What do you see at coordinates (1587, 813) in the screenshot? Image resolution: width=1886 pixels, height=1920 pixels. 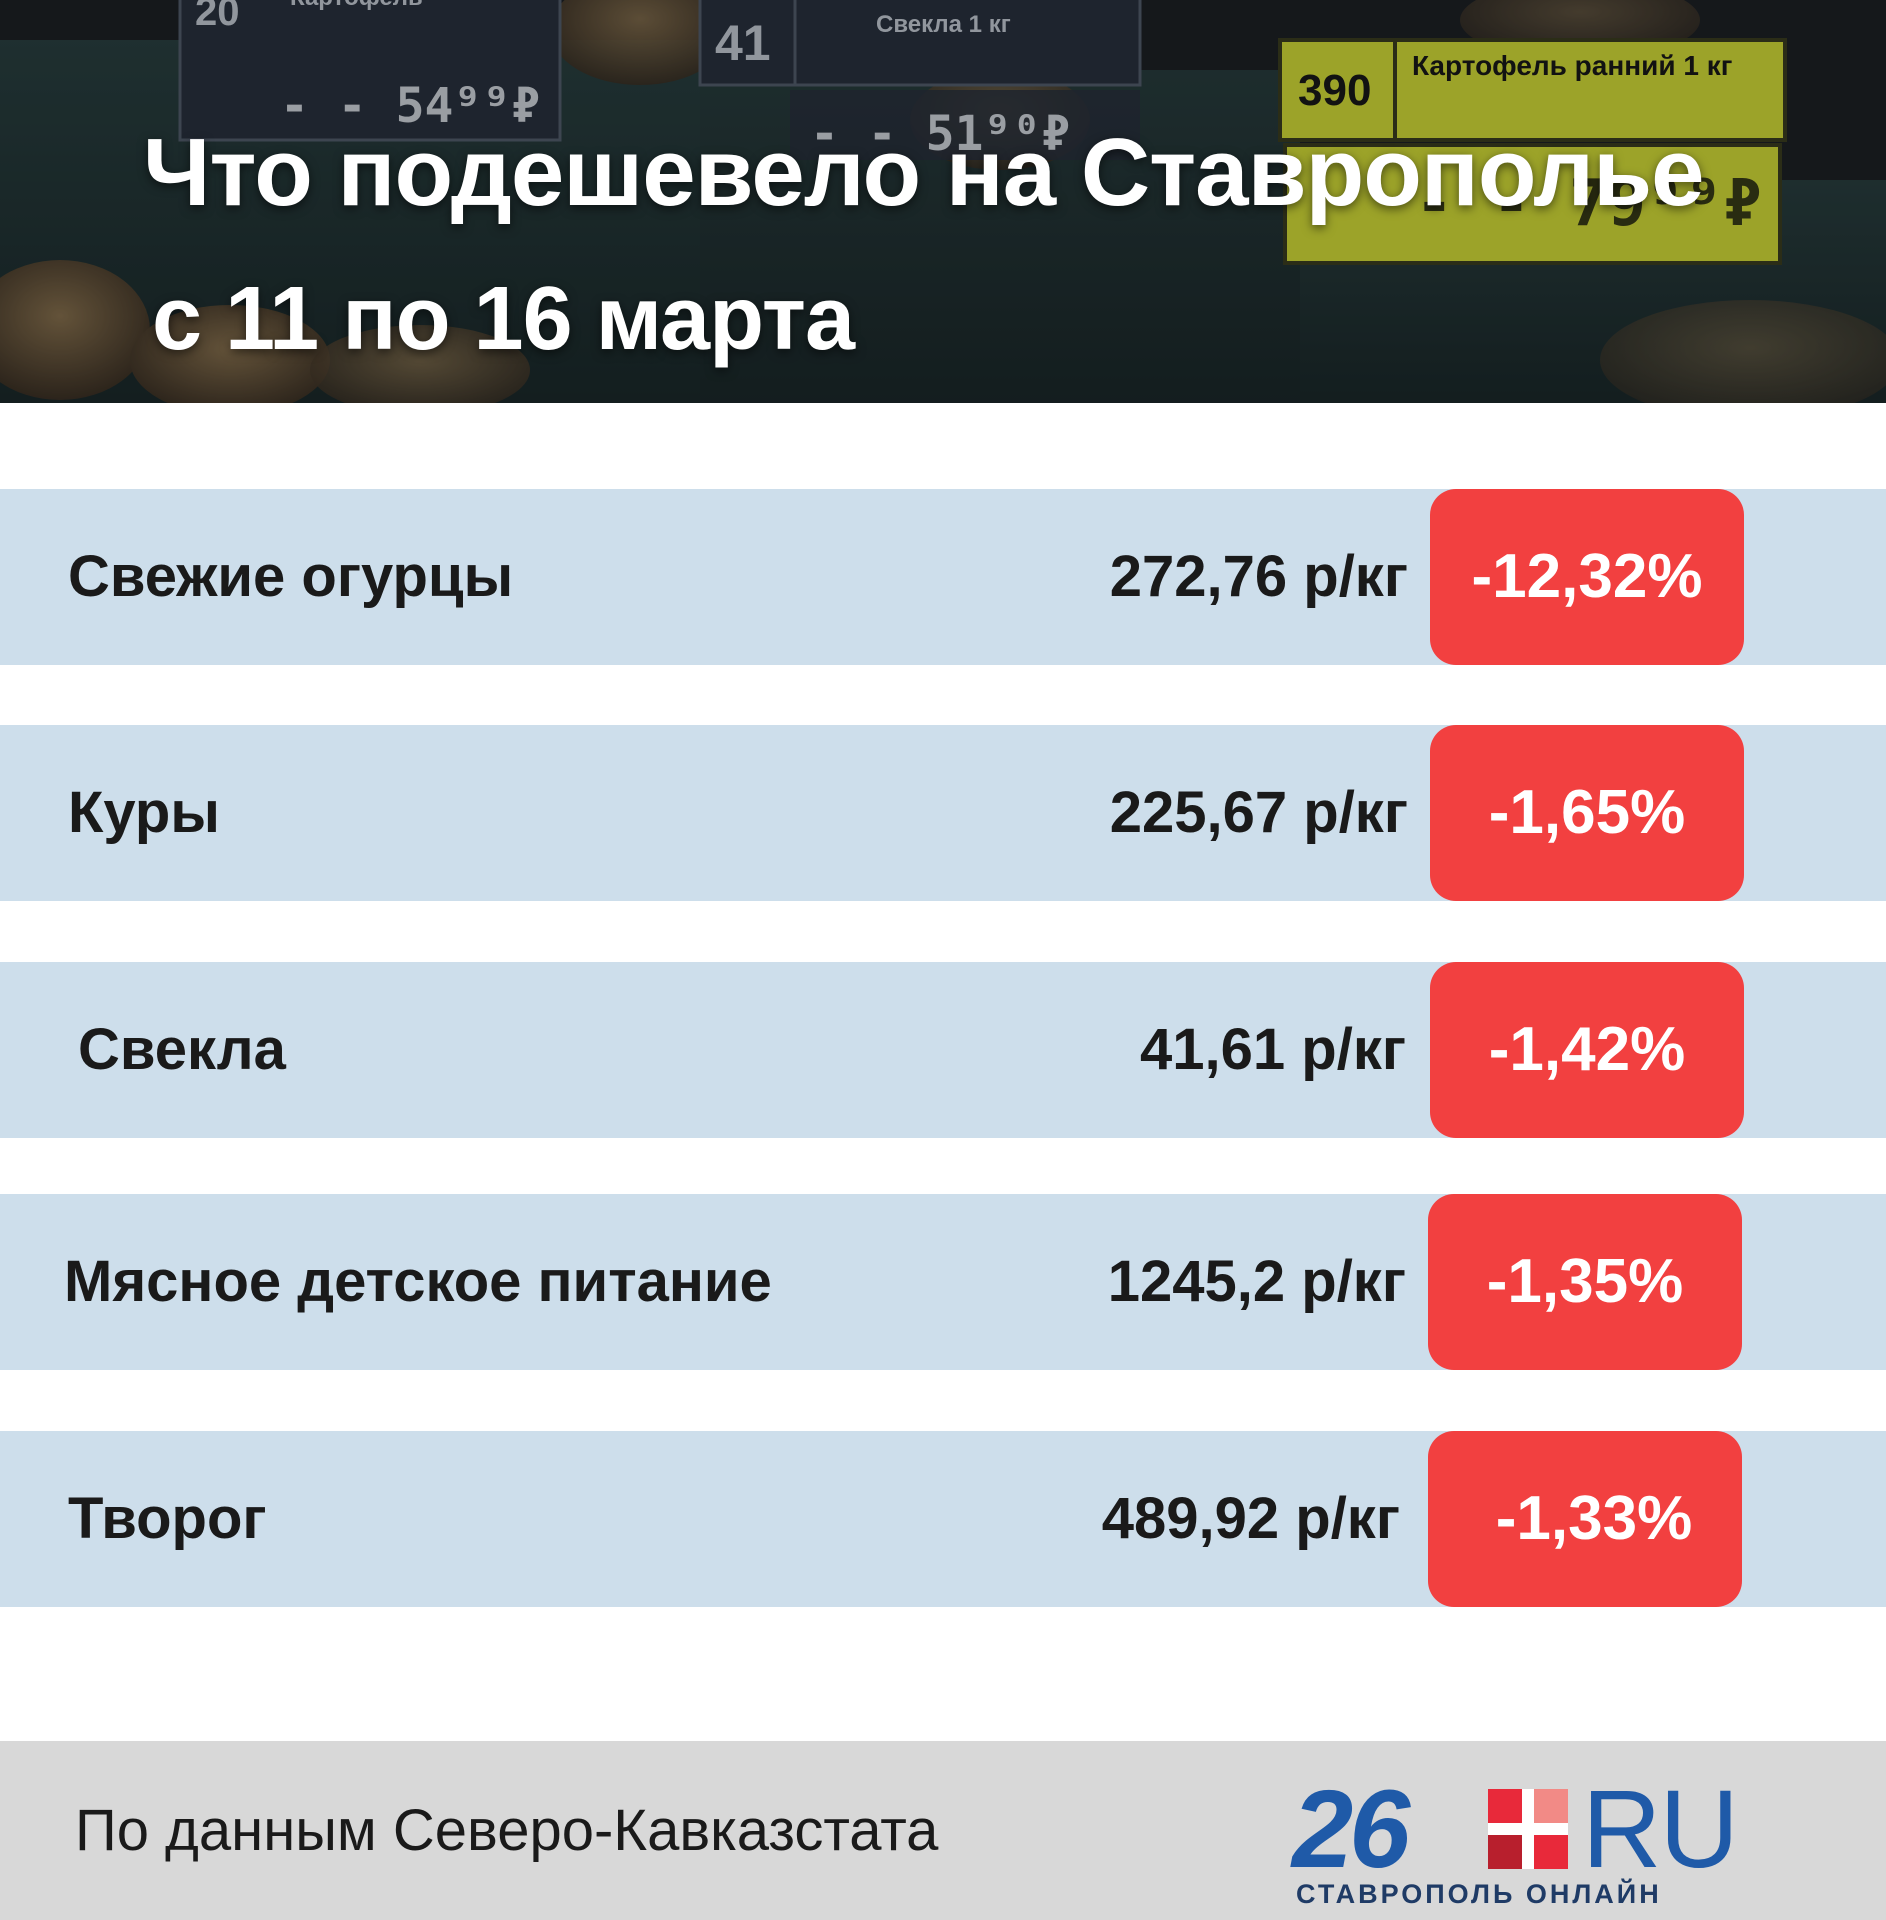 I see `price-change-badge: -1,65%` at bounding box center [1587, 813].